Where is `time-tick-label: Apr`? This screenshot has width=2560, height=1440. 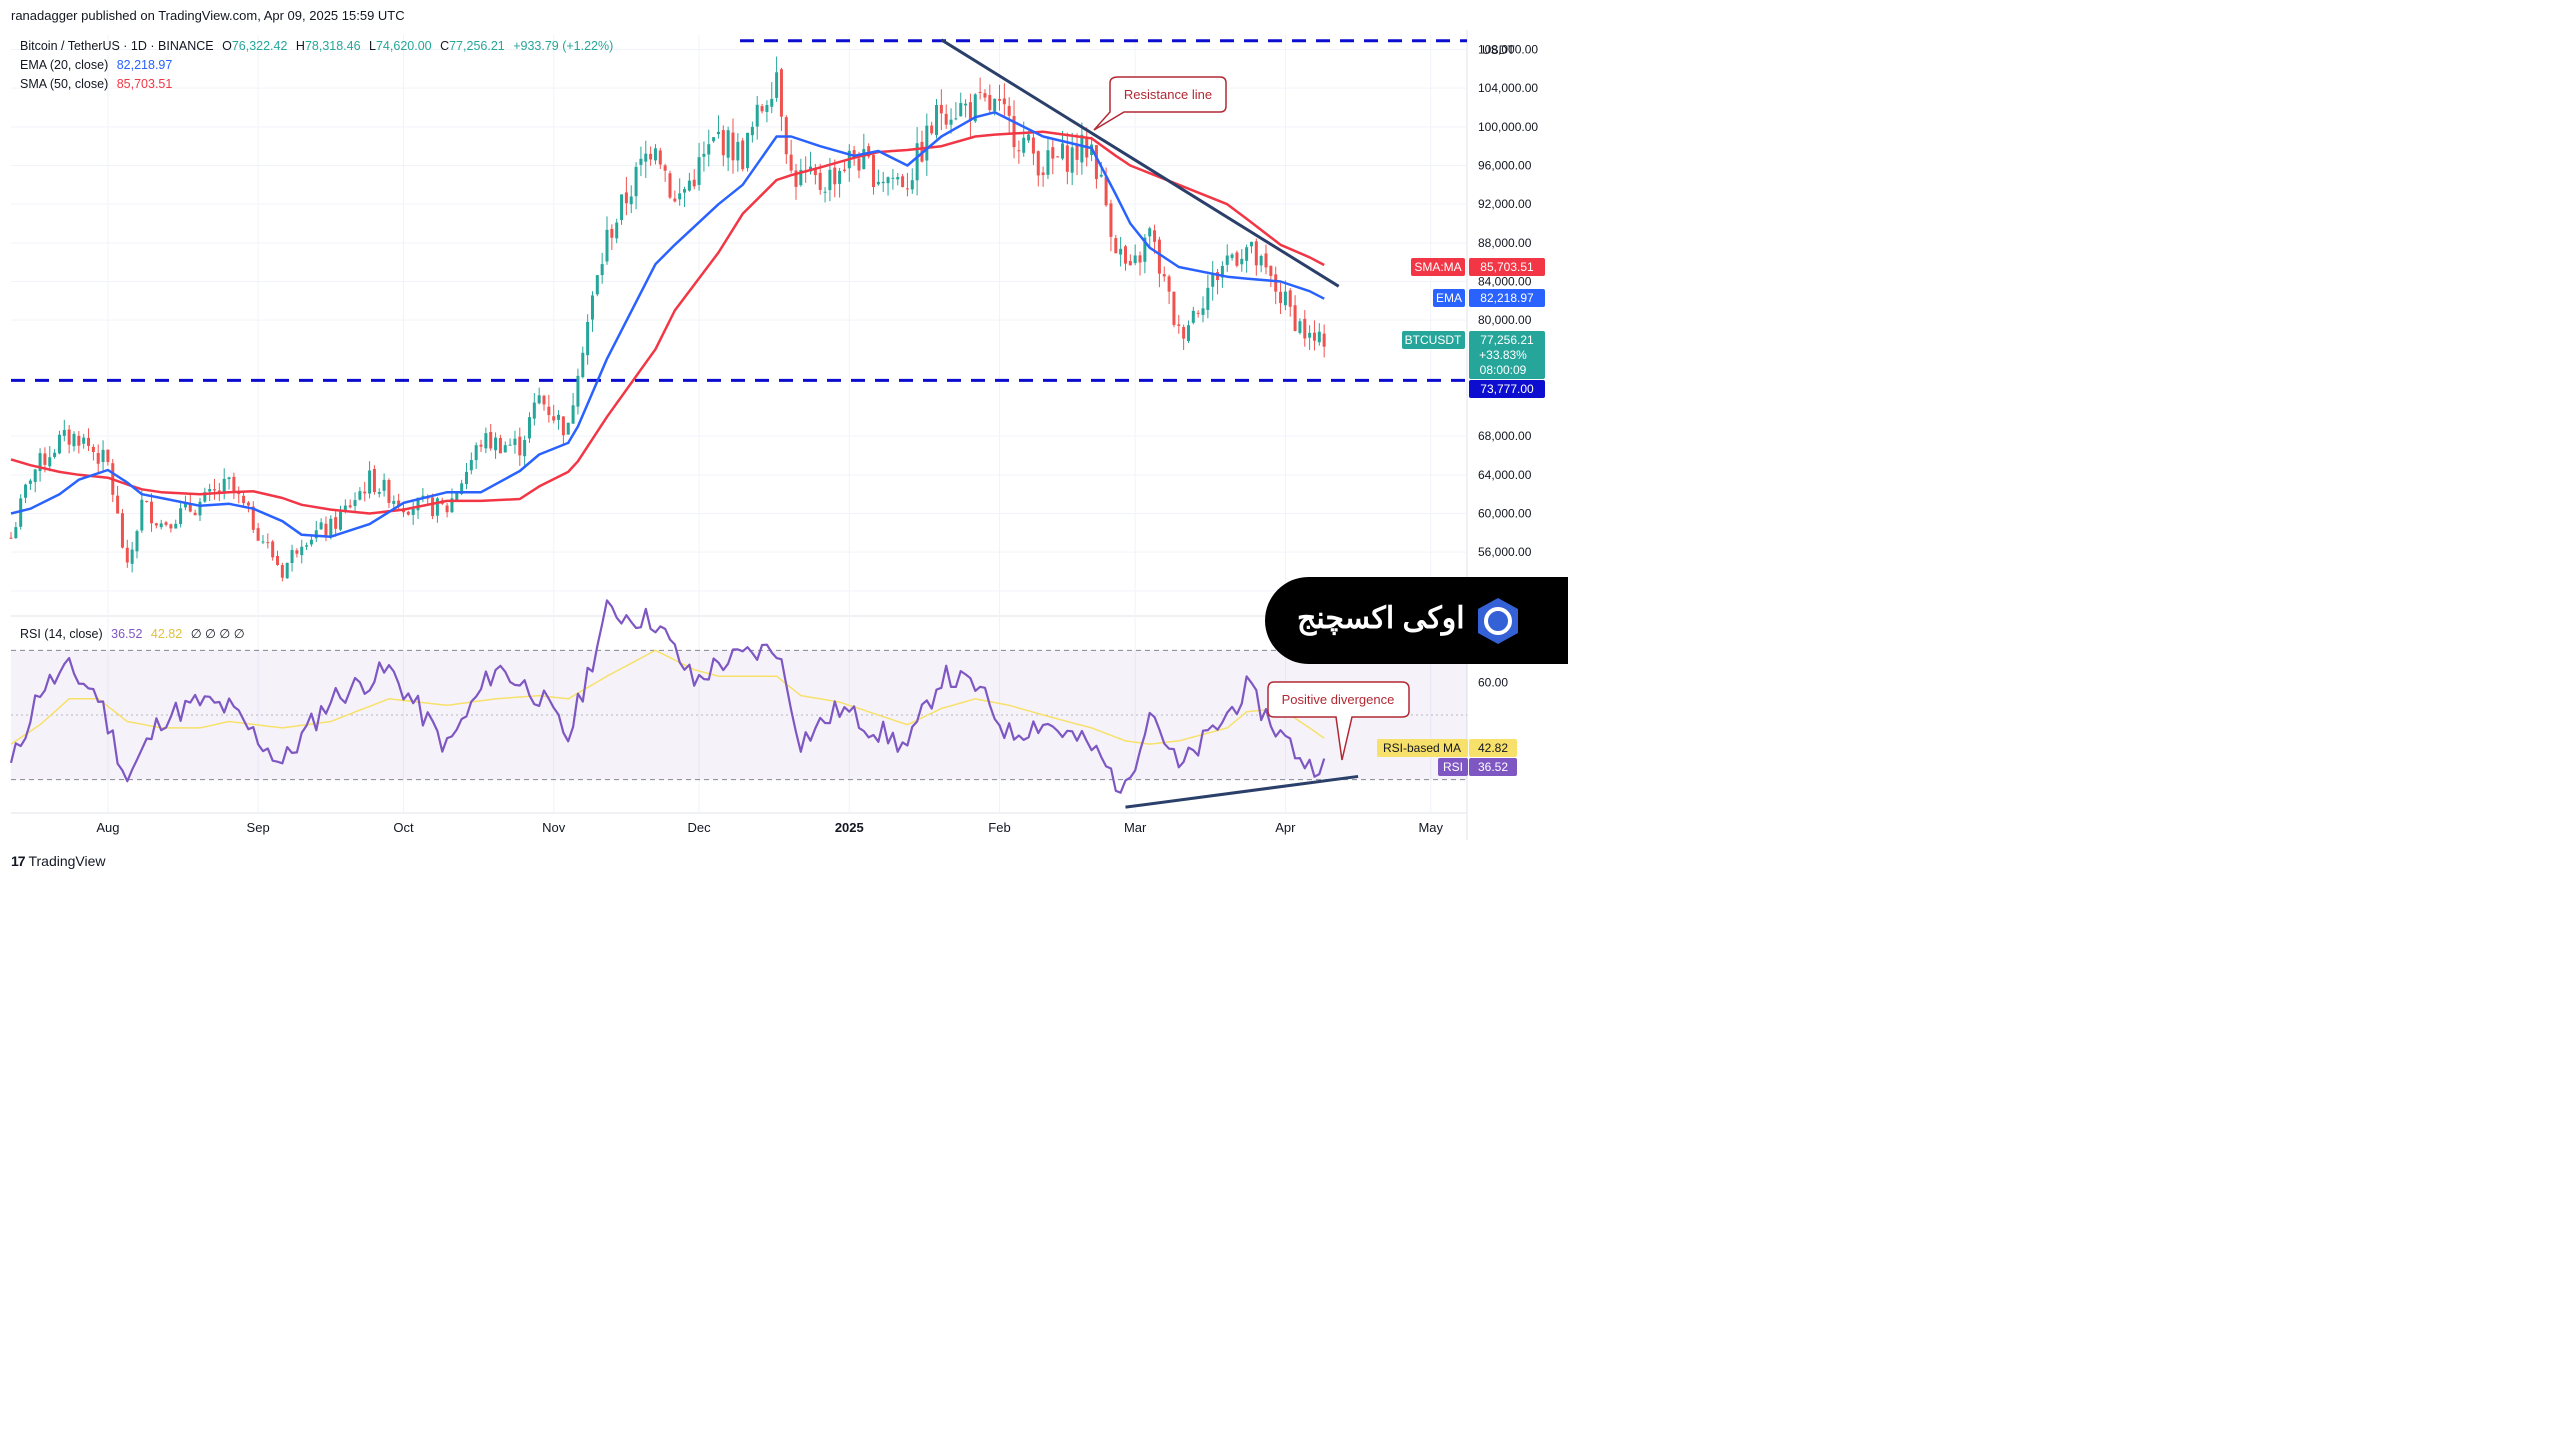
time-tick-label: Apr is located at coordinates (1285, 827).